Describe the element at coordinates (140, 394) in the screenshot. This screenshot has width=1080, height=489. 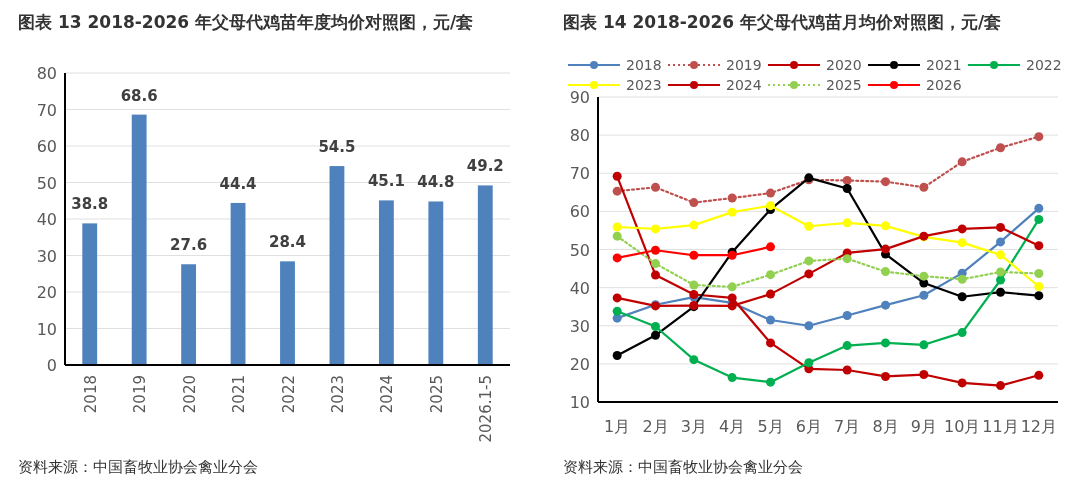
I see `x-tick-label: 2019` at that location.